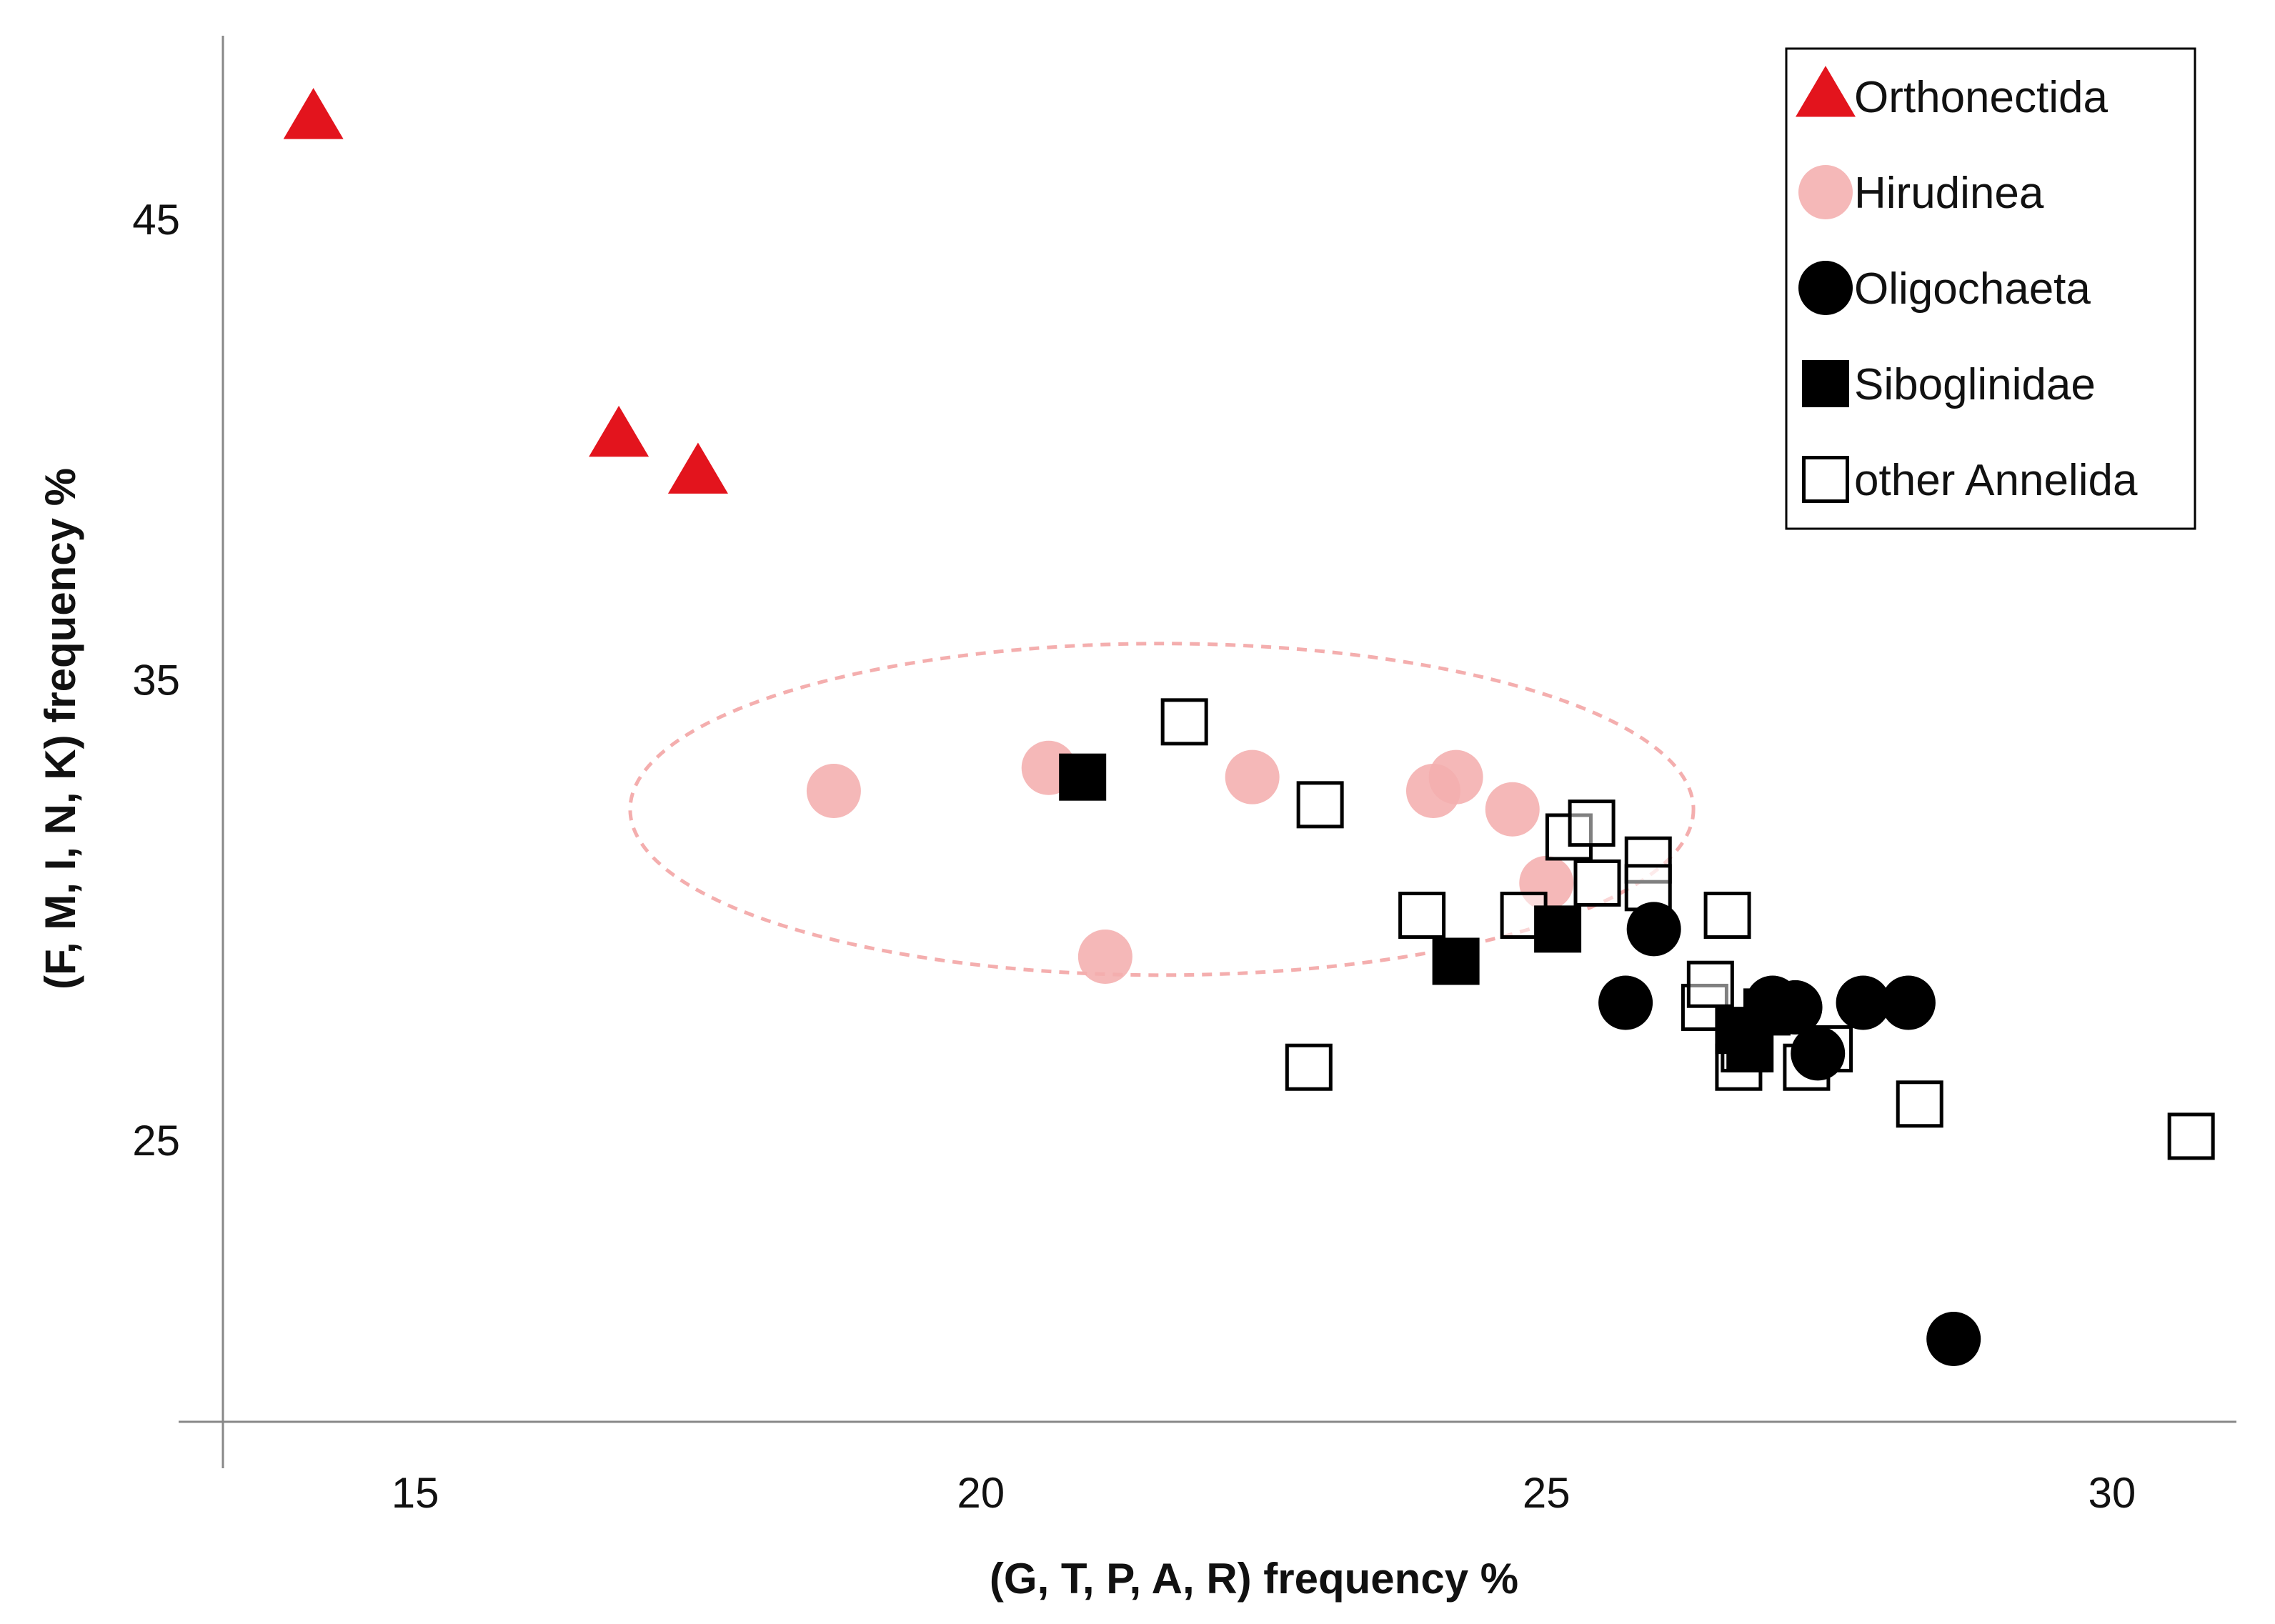 The image size is (2275, 1624). What do you see at coordinates (415, 1493) in the screenshot?
I see `x-tick-label: 15` at bounding box center [415, 1493].